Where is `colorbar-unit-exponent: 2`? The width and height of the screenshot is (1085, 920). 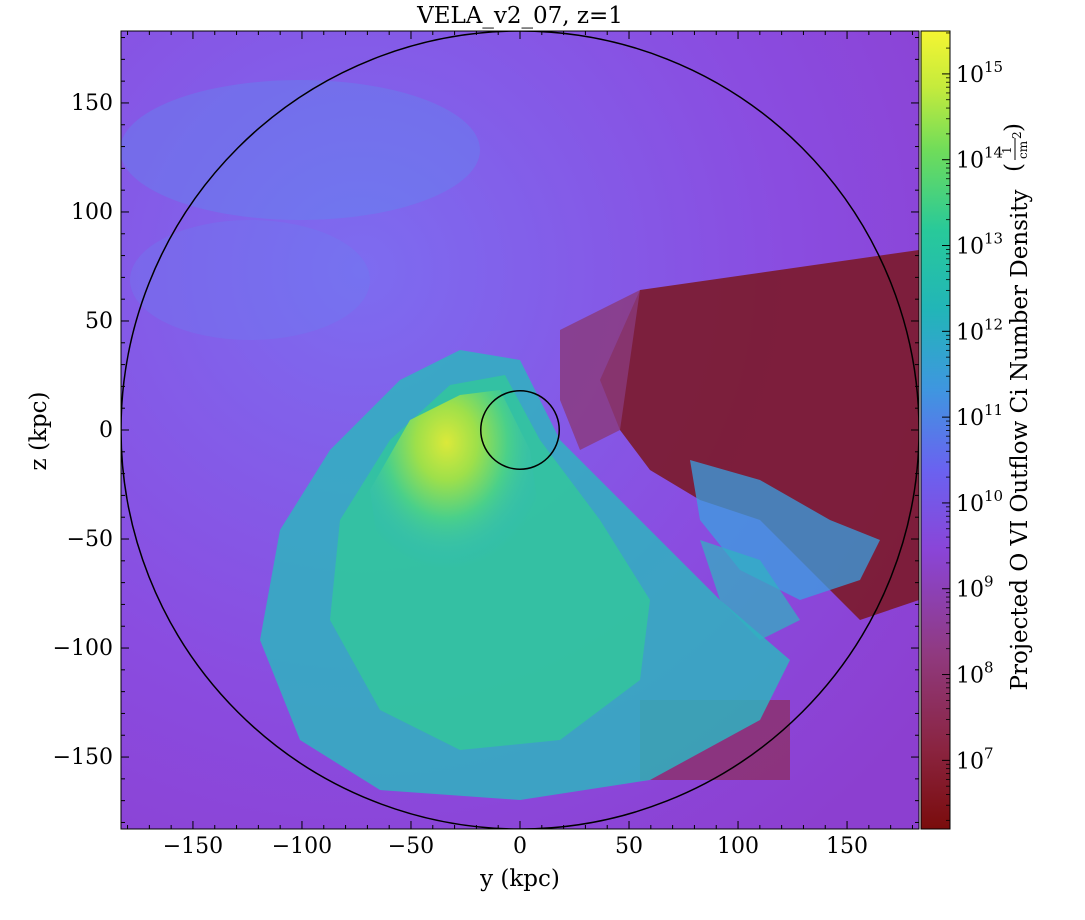 colorbar-unit-exponent: 2 is located at coordinates (1017, 135).